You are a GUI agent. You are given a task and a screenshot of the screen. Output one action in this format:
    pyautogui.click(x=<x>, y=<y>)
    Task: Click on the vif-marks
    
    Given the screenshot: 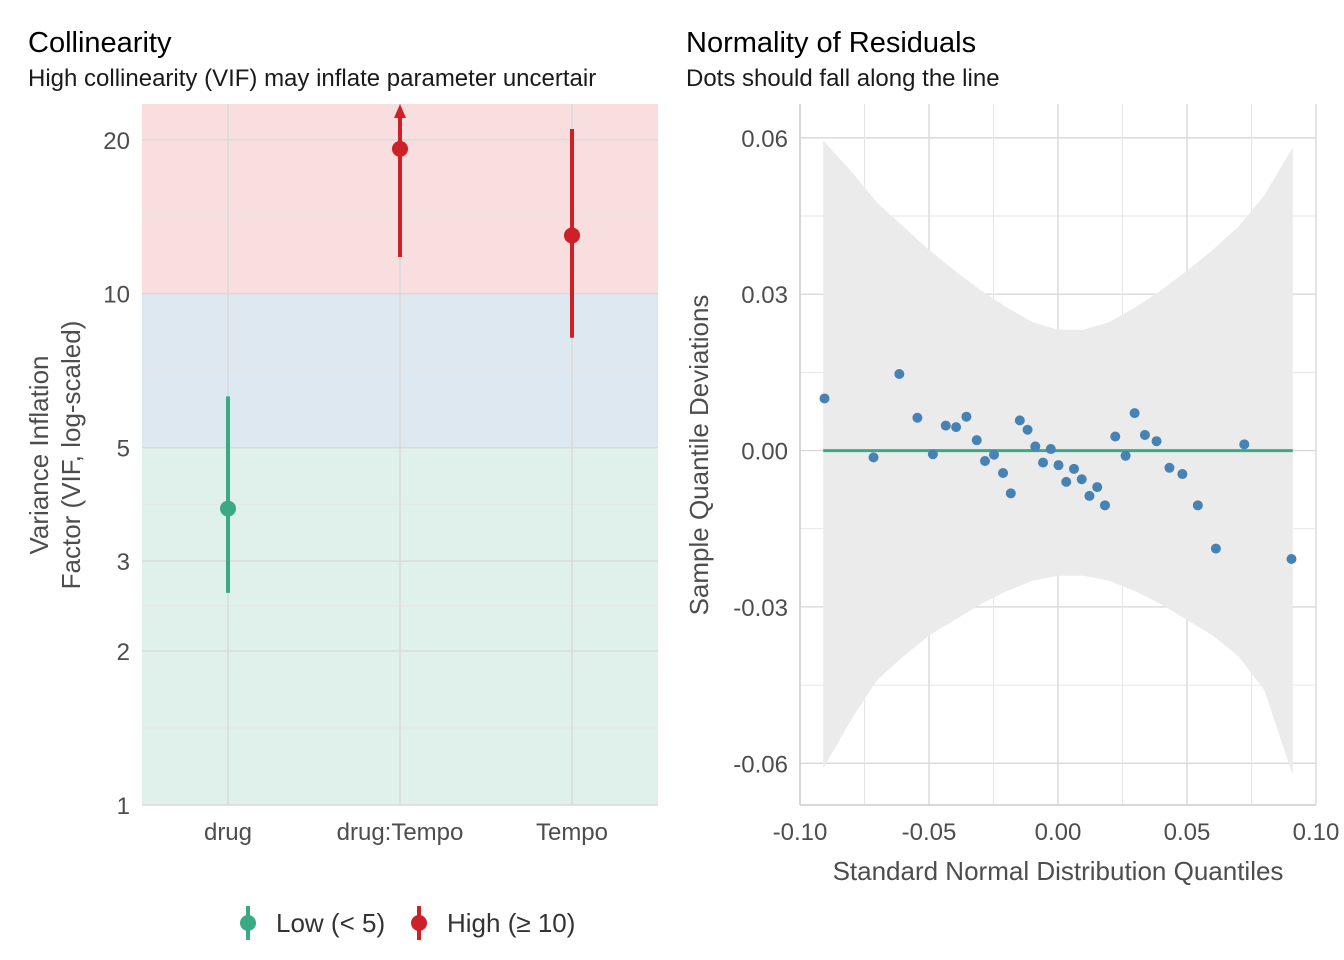 What is the action you would take?
    pyautogui.click(x=400, y=348)
    